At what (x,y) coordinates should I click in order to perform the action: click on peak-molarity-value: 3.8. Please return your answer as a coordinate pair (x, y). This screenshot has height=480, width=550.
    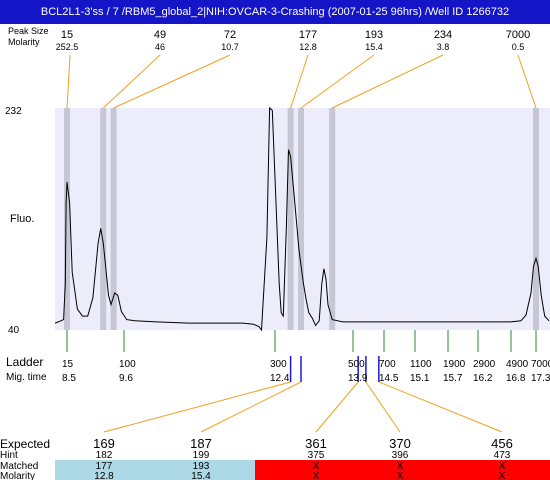
    Looking at the image, I should click on (443, 47).